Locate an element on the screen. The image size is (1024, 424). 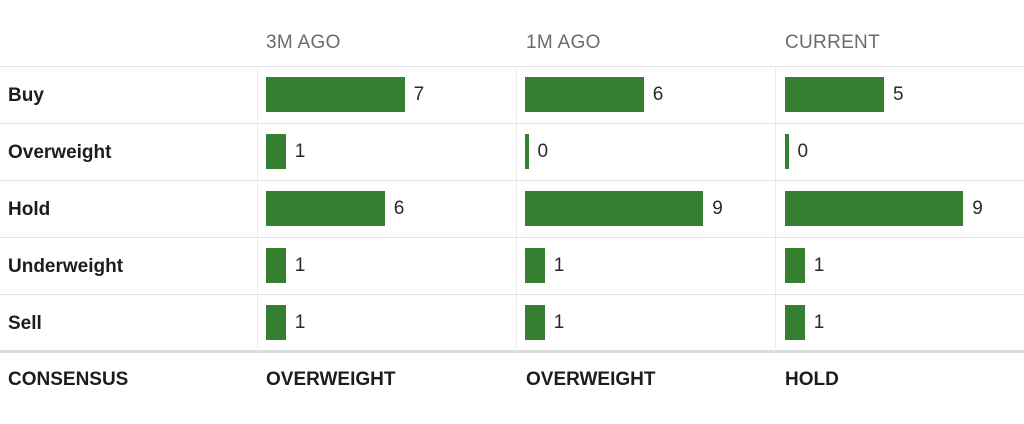
bar-value-label: 5 is located at coordinates (898, 94).